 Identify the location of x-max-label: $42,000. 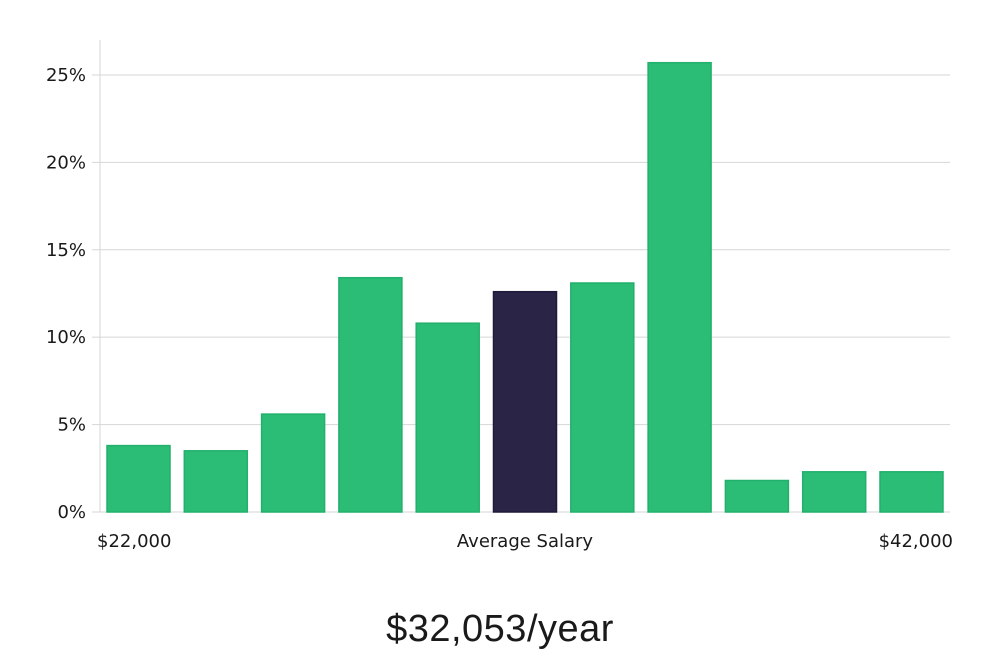
(916, 541).